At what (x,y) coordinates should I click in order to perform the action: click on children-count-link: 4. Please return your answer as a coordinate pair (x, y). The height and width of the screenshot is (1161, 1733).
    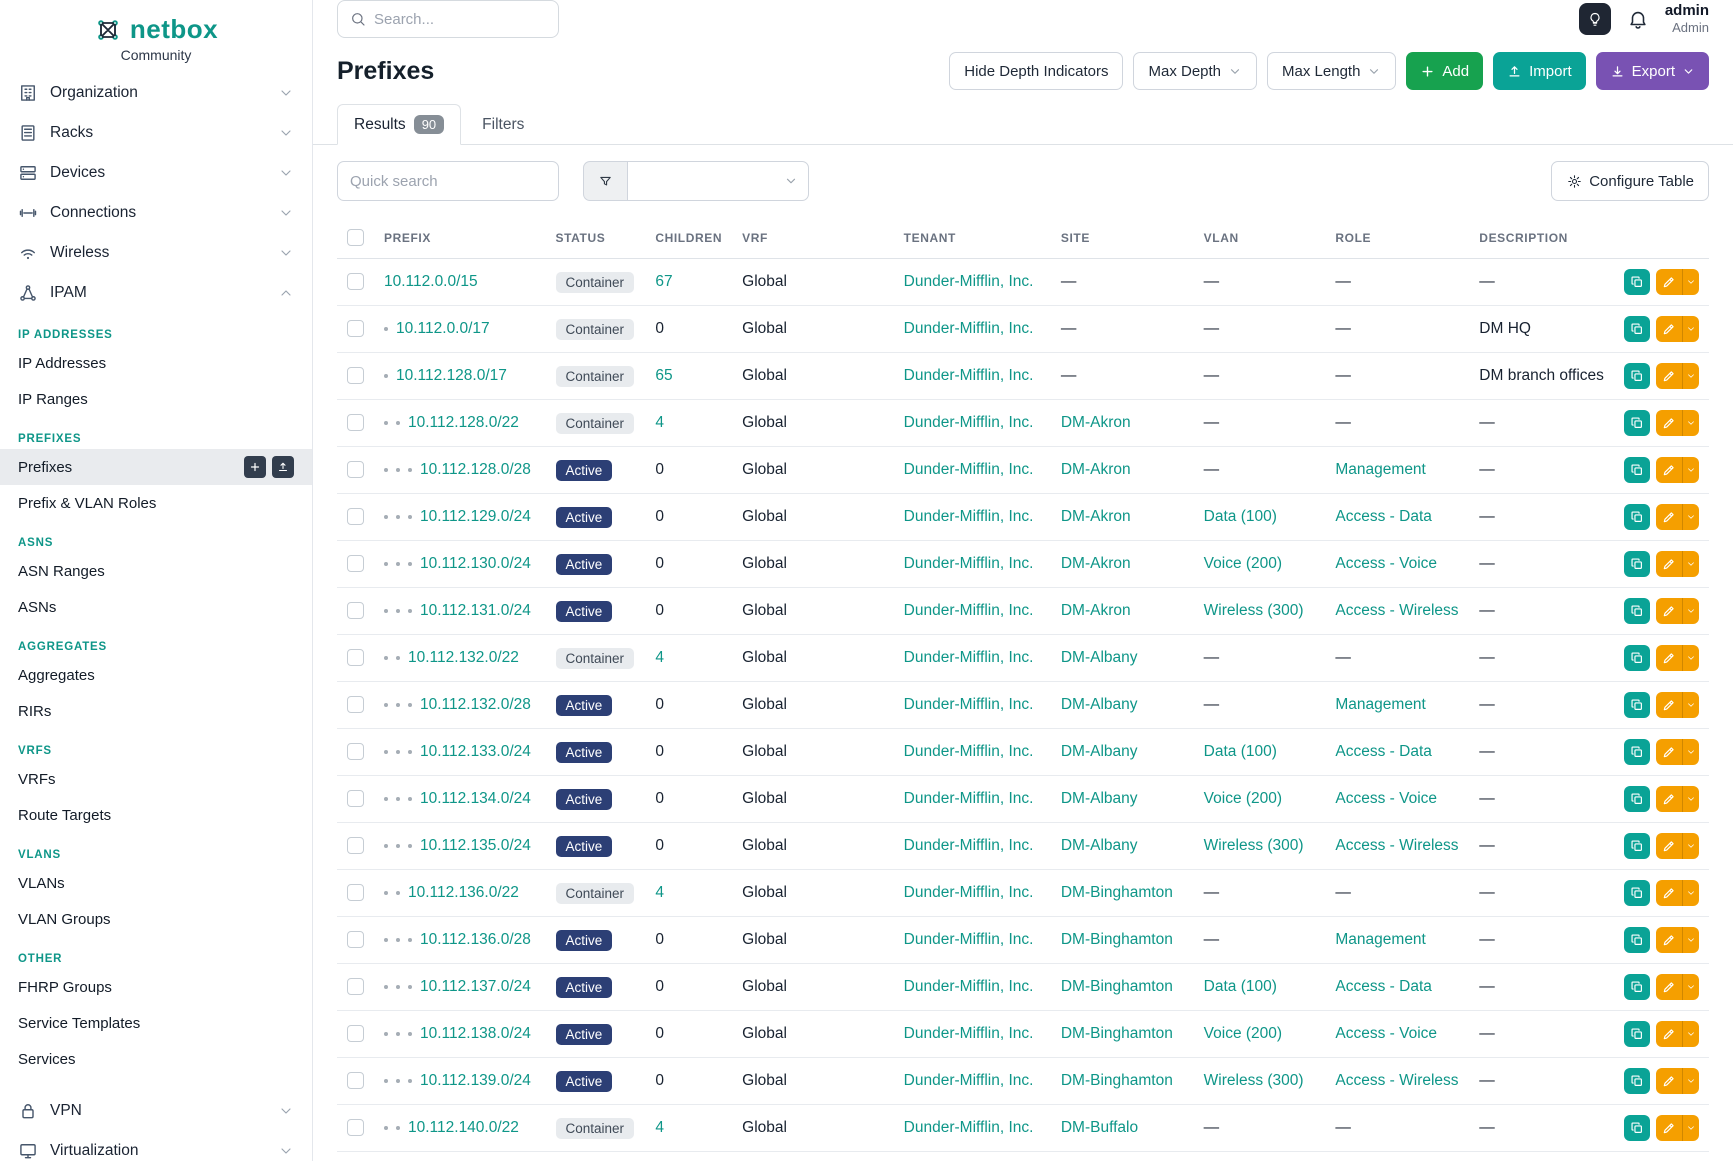
    Looking at the image, I should click on (659, 1127).